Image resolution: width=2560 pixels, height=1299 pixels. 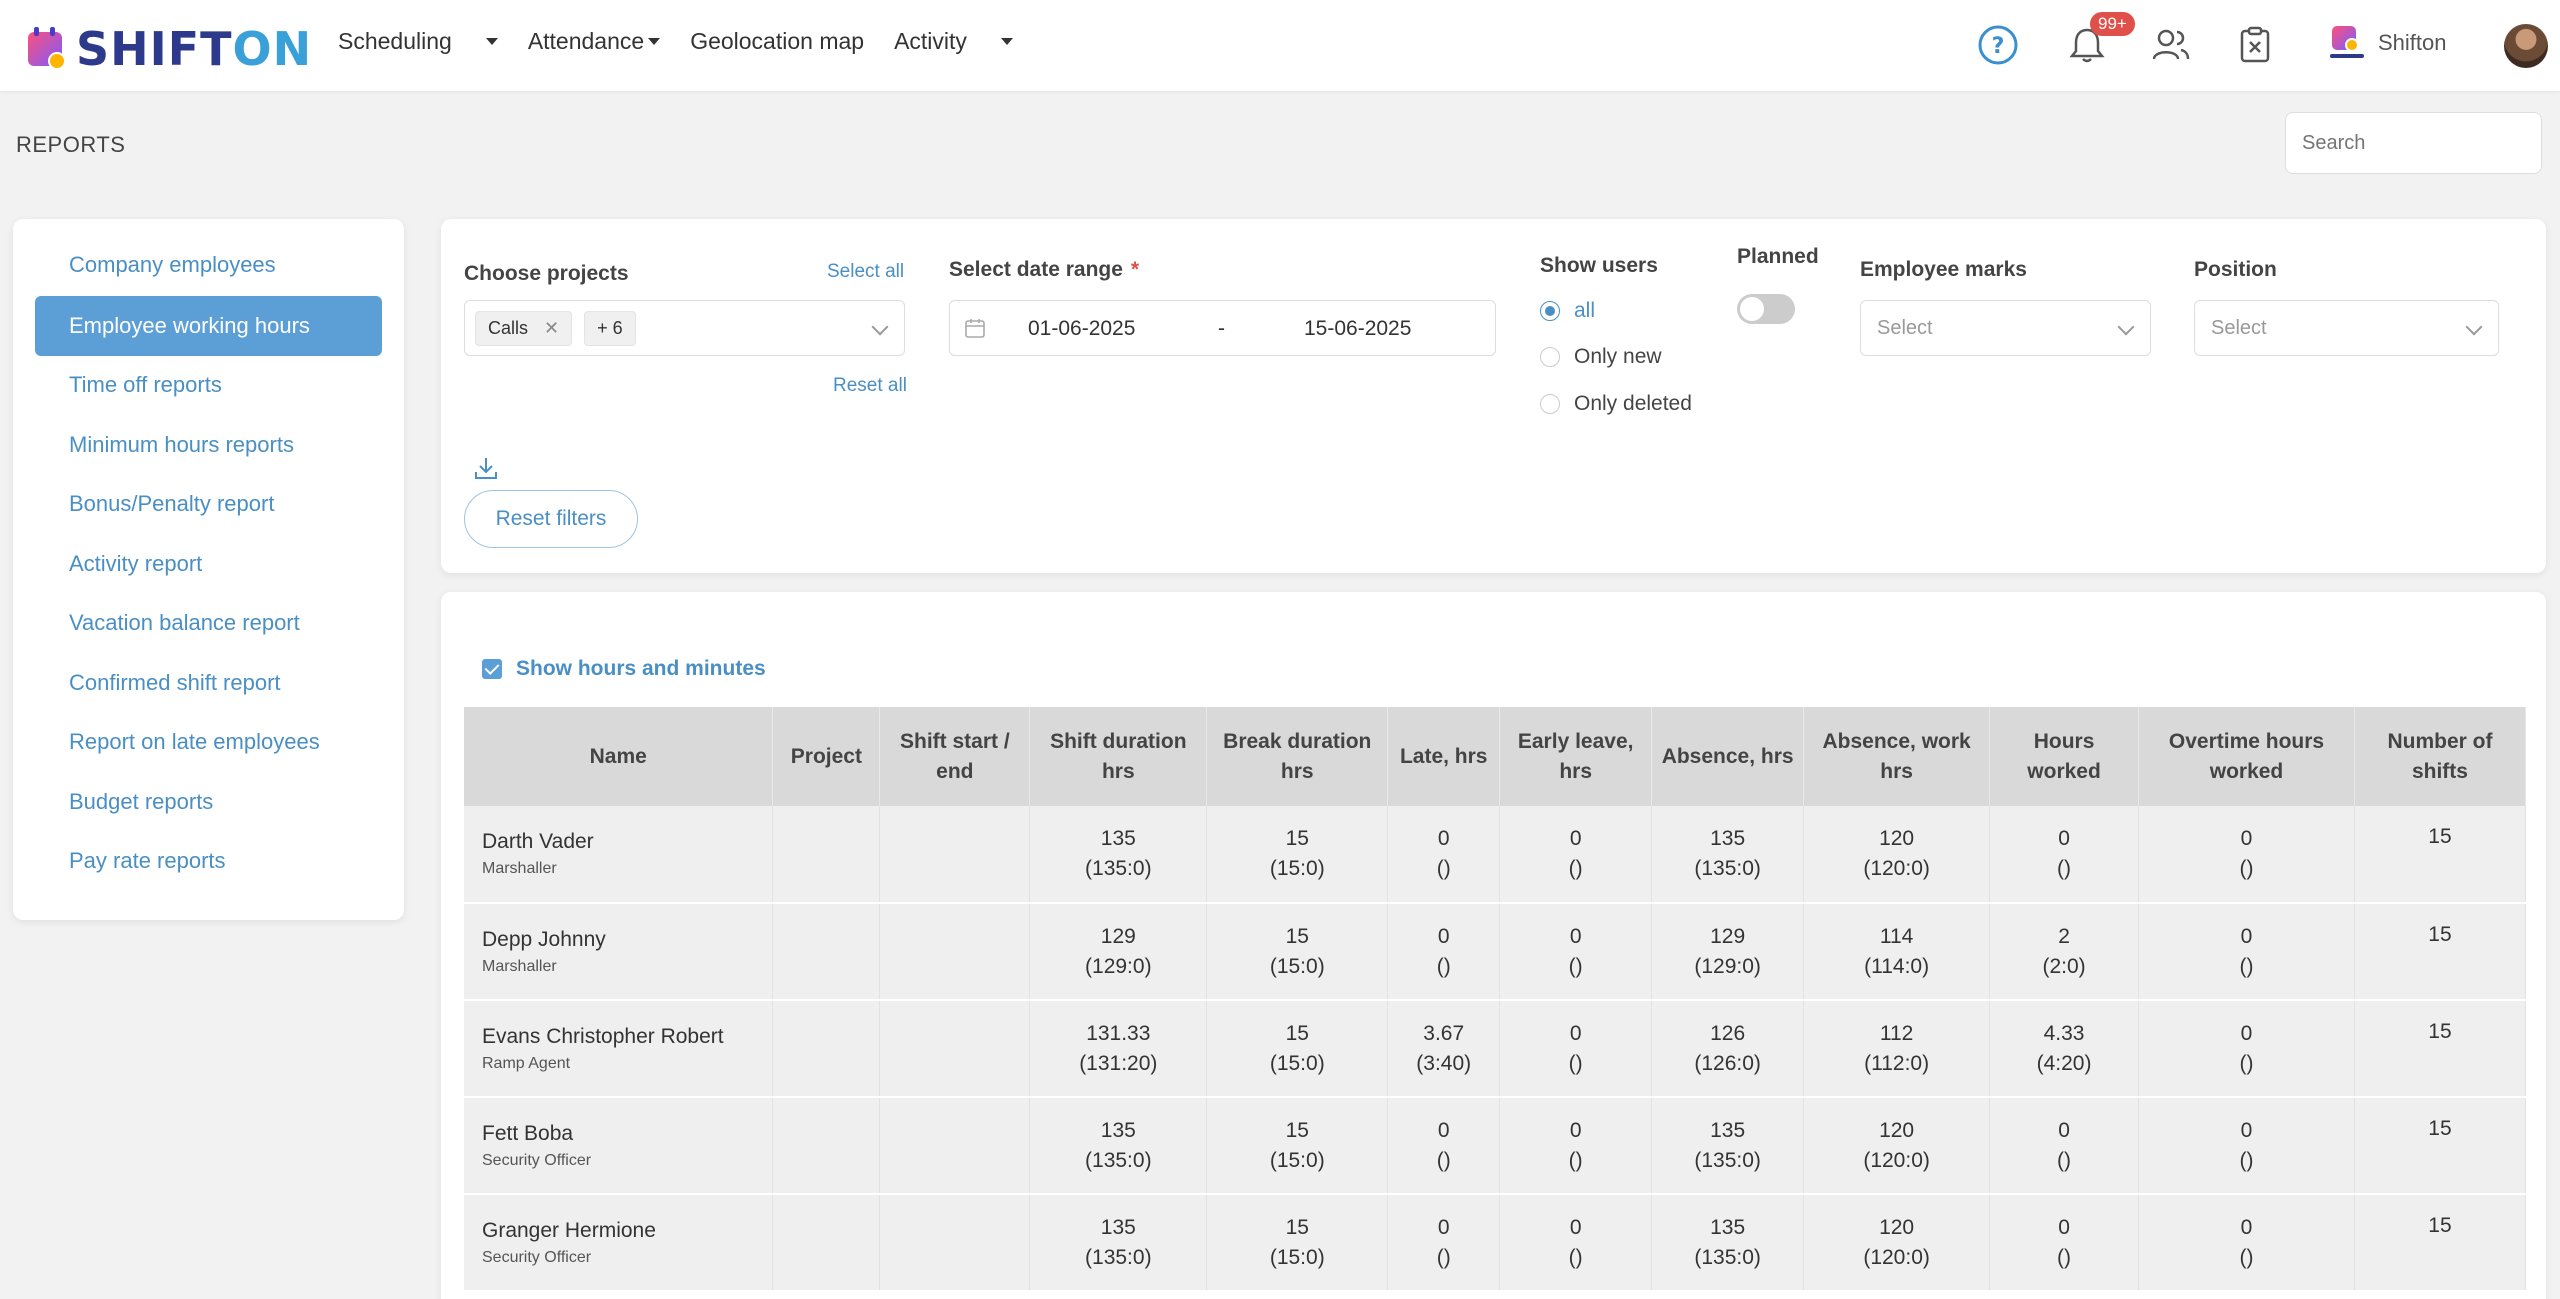 What do you see at coordinates (1118, 868) in the screenshot?
I see `value-hm: (135:0)` at bounding box center [1118, 868].